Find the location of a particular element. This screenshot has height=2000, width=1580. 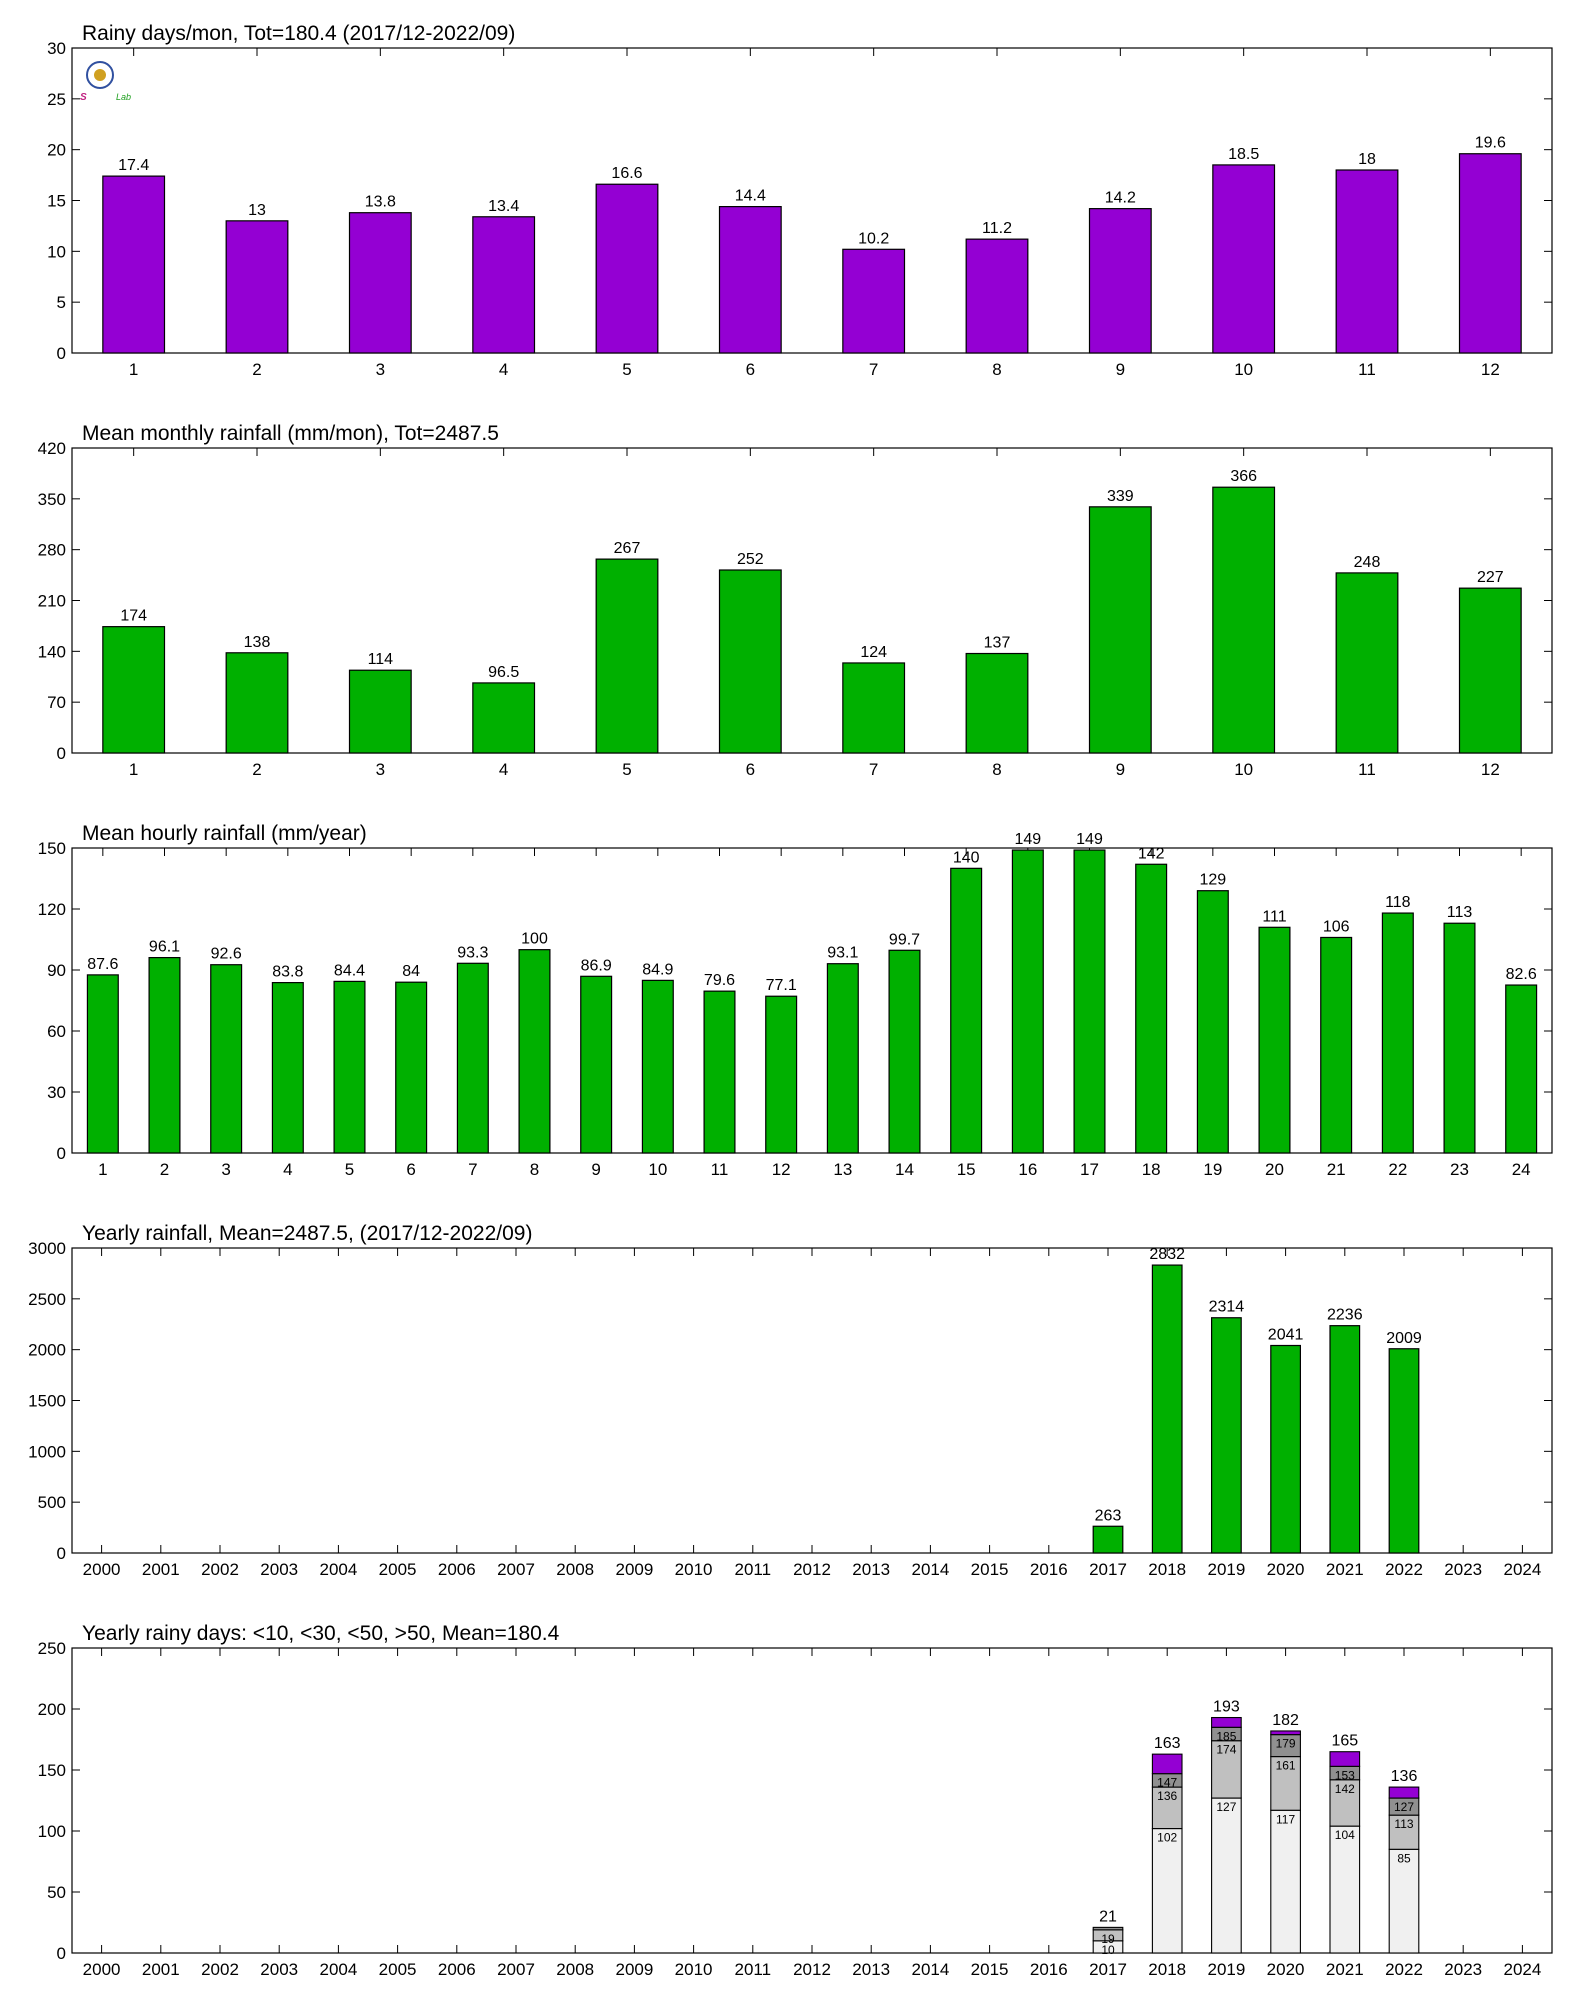

x-tick-label: 11 is located at coordinates (1367, 369).